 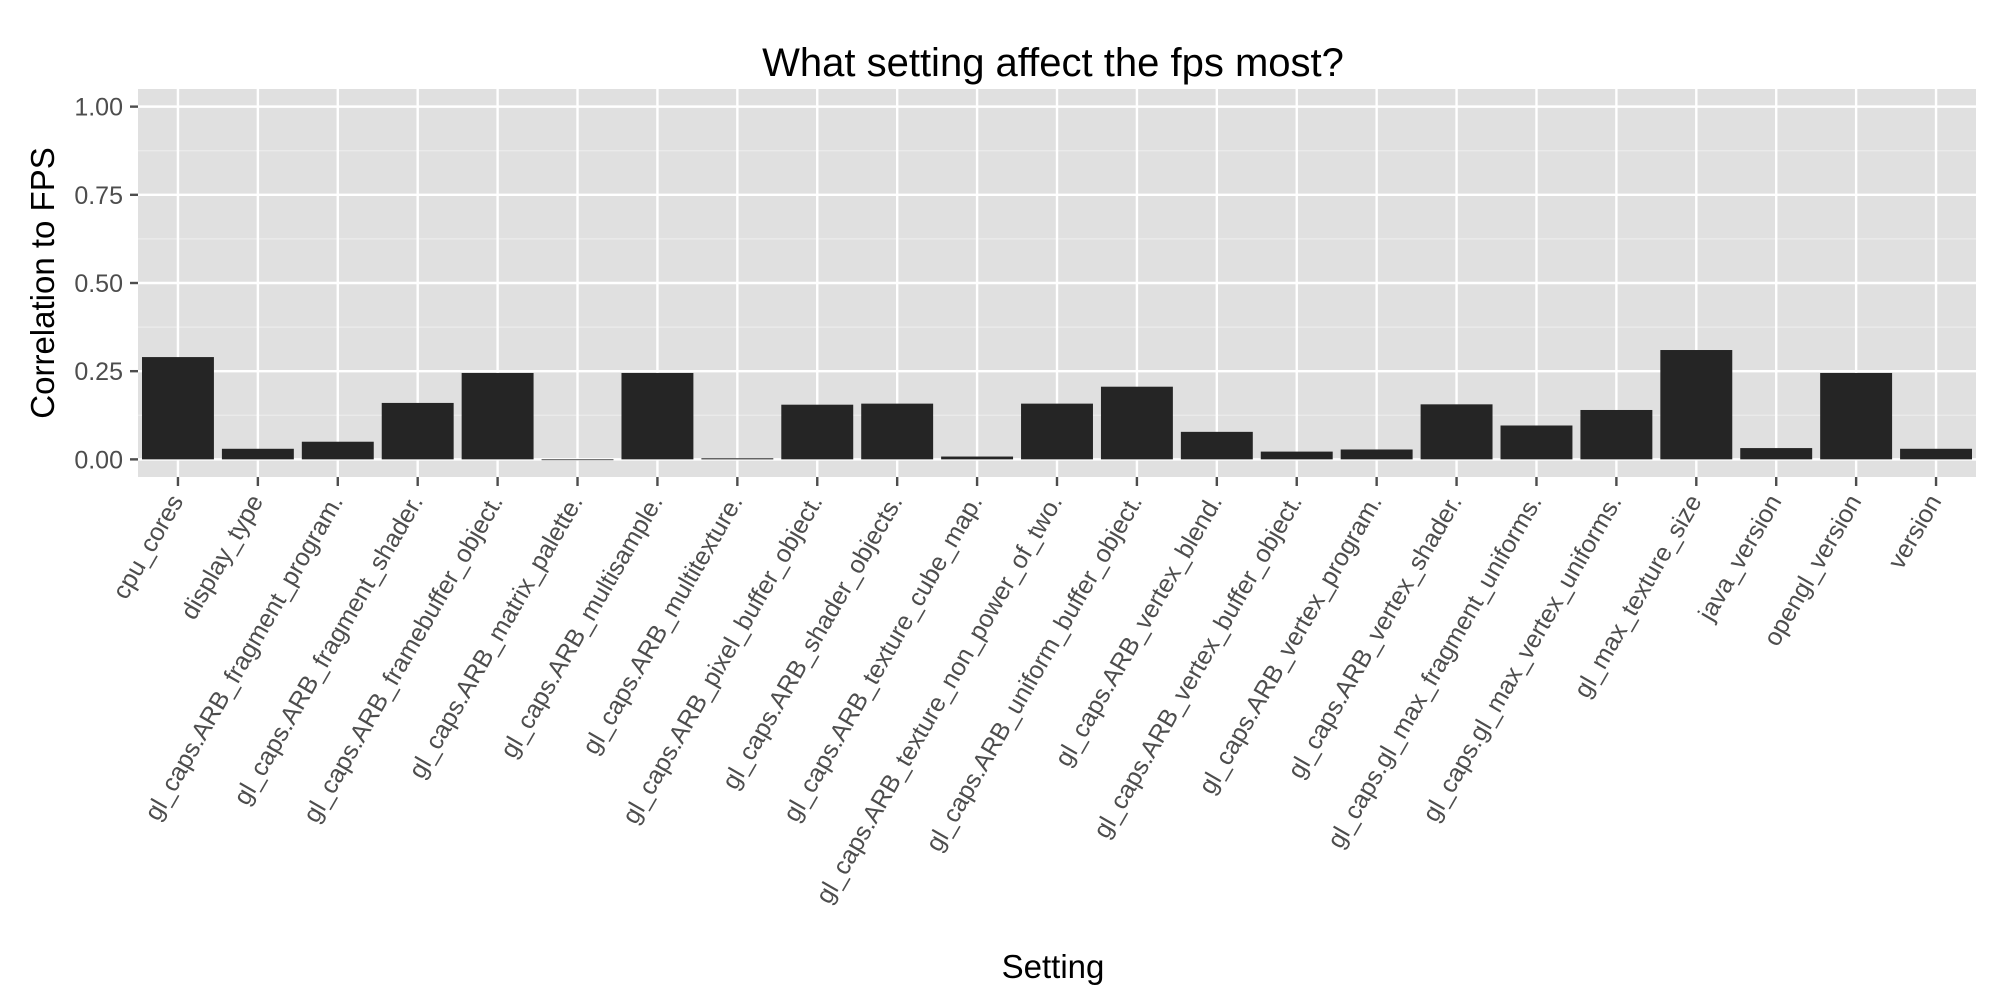 What do you see at coordinates (1915, 532) in the screenshot?
I see `x-tick-label: version` at bounding box center [1915, 532].